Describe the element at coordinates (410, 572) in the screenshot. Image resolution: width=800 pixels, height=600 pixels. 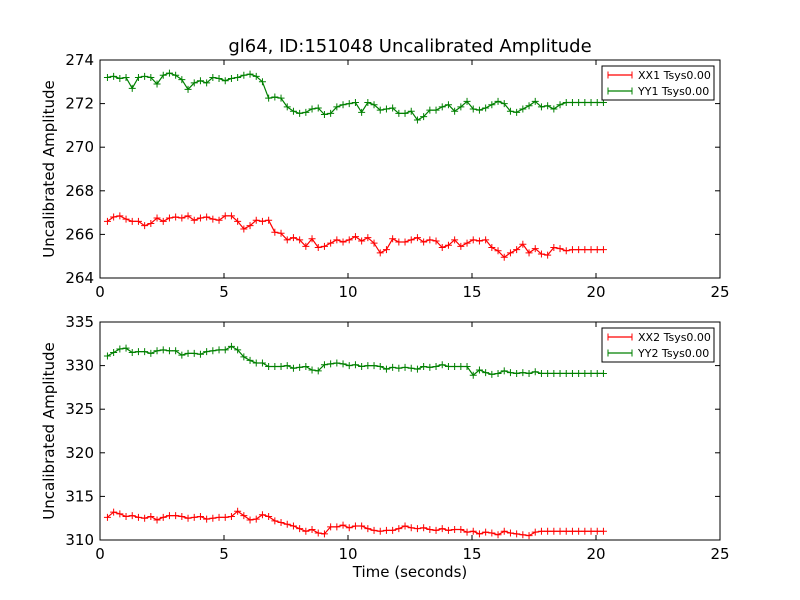
I see `x-axis-label: Time (seconds)` at that location.